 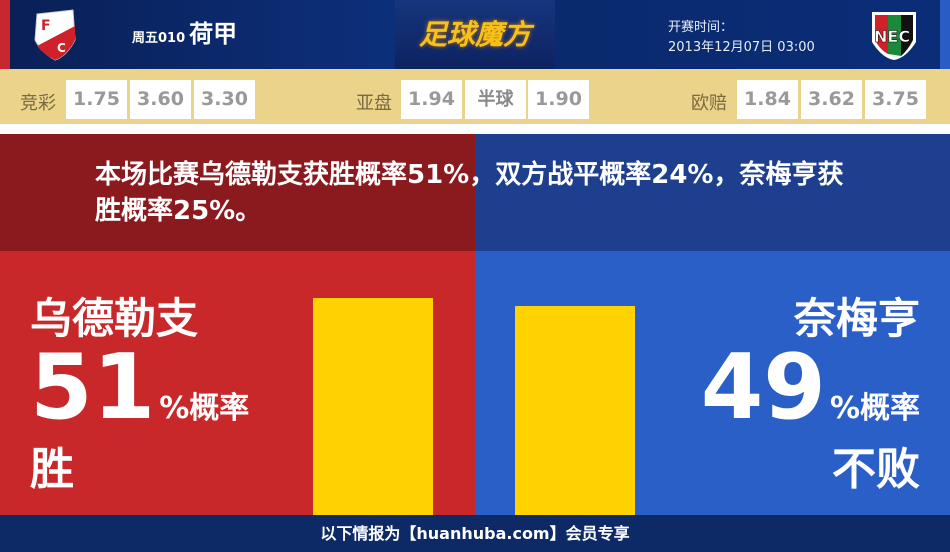 I want to click on jingcai-odd-win: 1.75, so click(x=96, y=99).